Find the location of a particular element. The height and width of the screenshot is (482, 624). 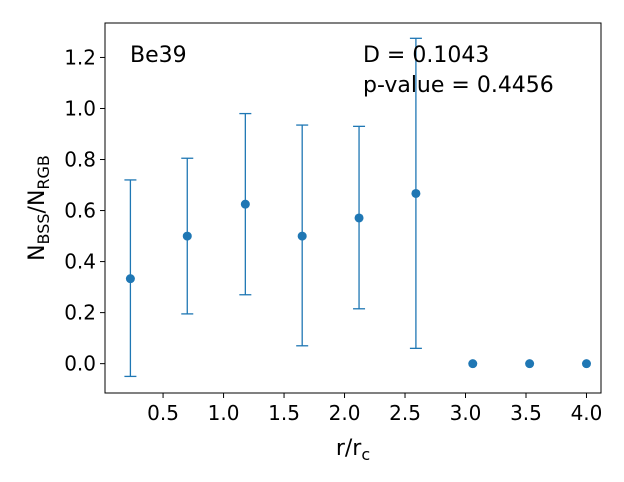

y-tick-label: 0.4 is located at coordinates (80, 262).